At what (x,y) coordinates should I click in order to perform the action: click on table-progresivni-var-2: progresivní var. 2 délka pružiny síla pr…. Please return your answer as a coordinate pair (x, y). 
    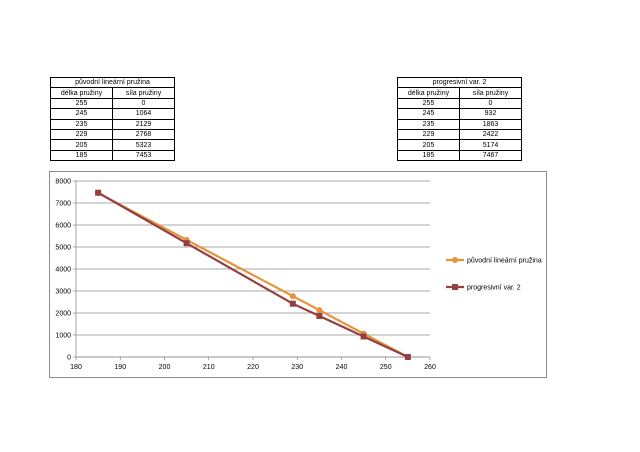
    Looking at the image, I should click on (459, 119).